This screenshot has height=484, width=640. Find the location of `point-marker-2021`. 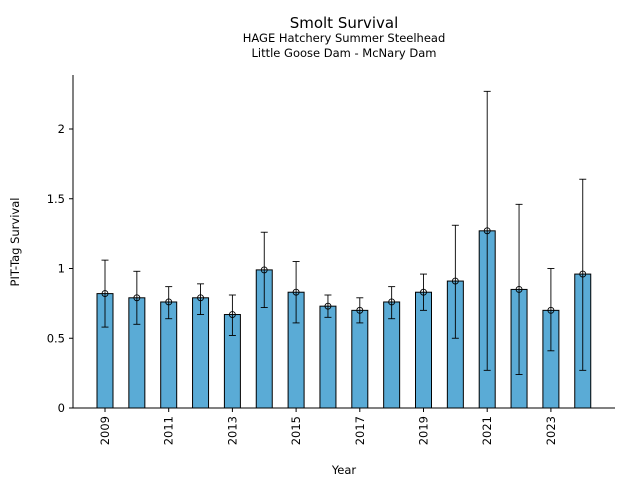

point-marker-2021 is located at coordinates (487, 231).